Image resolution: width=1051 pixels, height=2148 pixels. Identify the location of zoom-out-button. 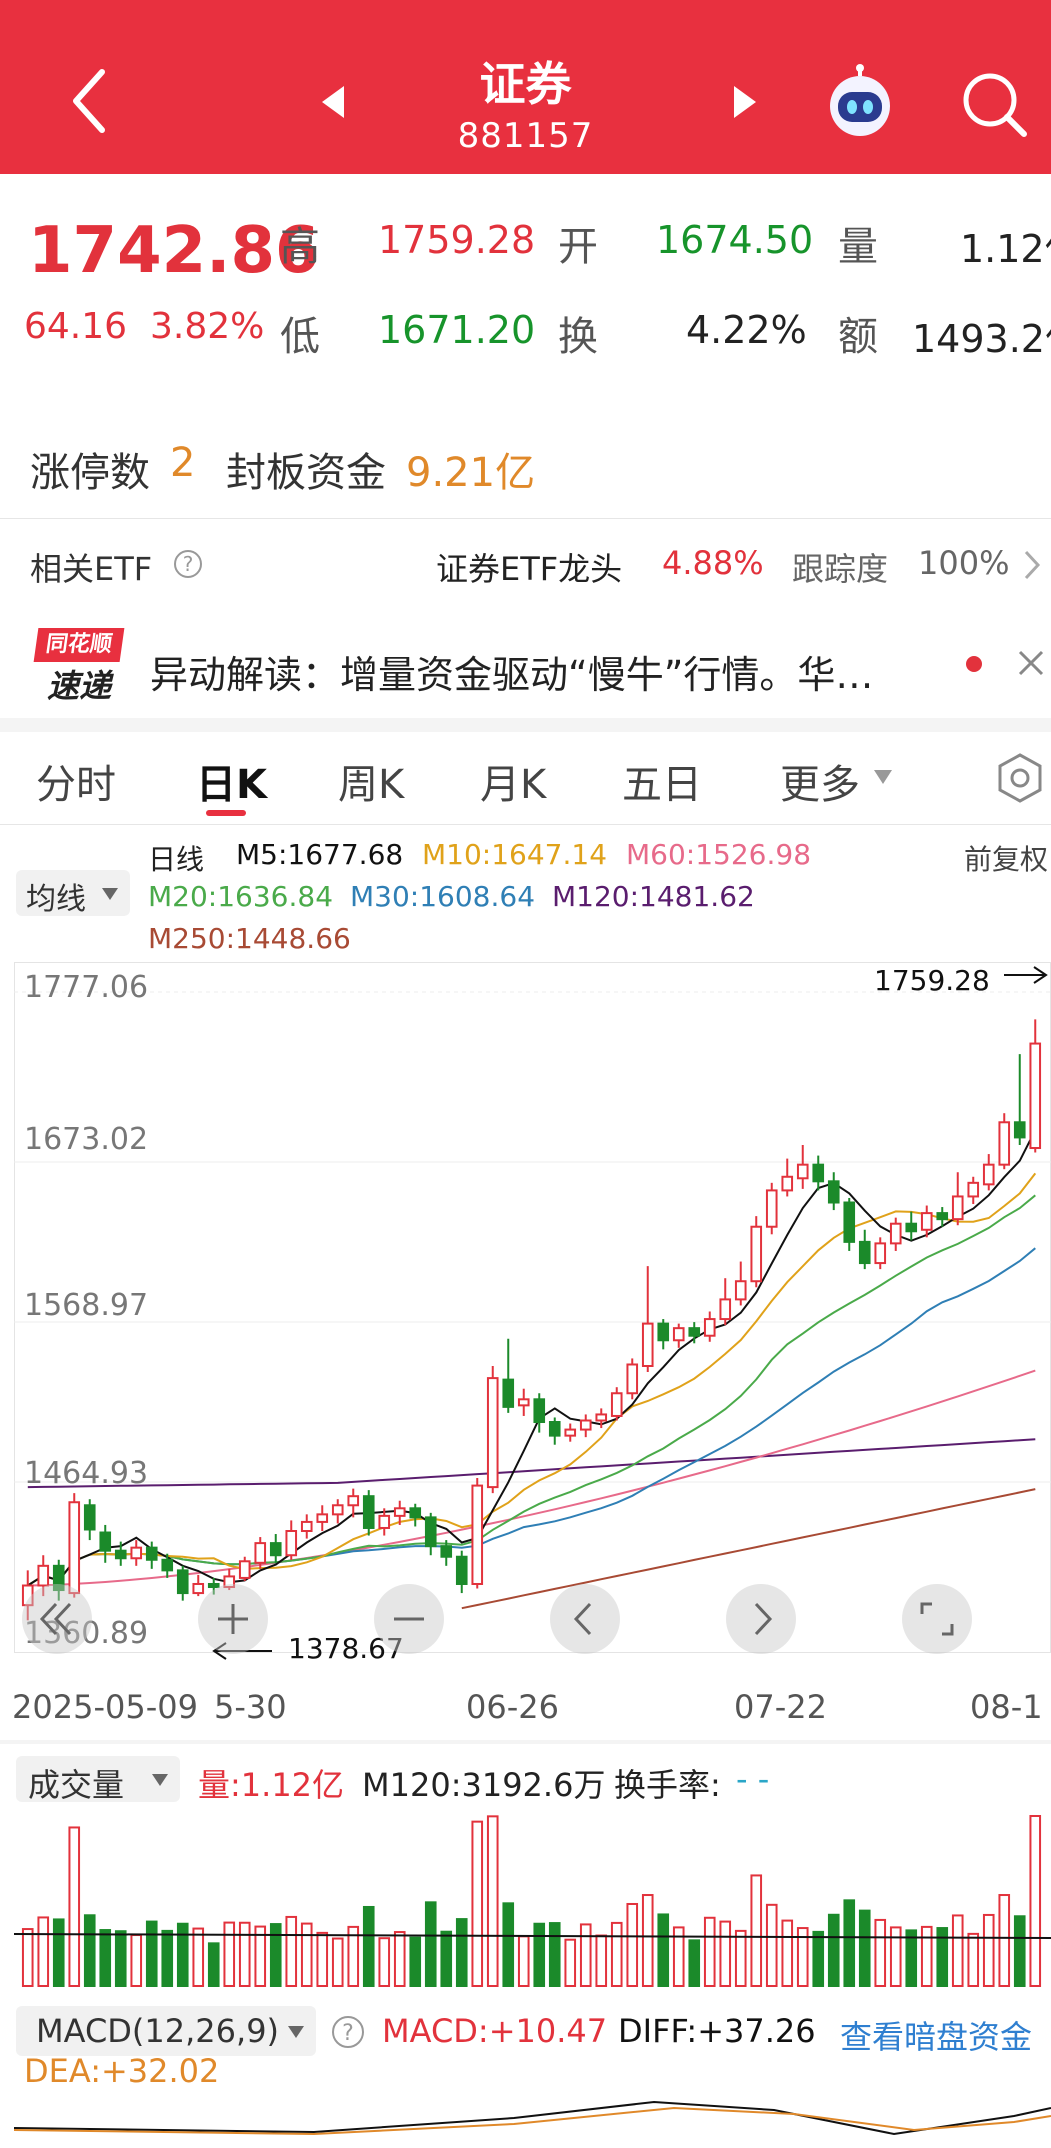
(409, 1619).